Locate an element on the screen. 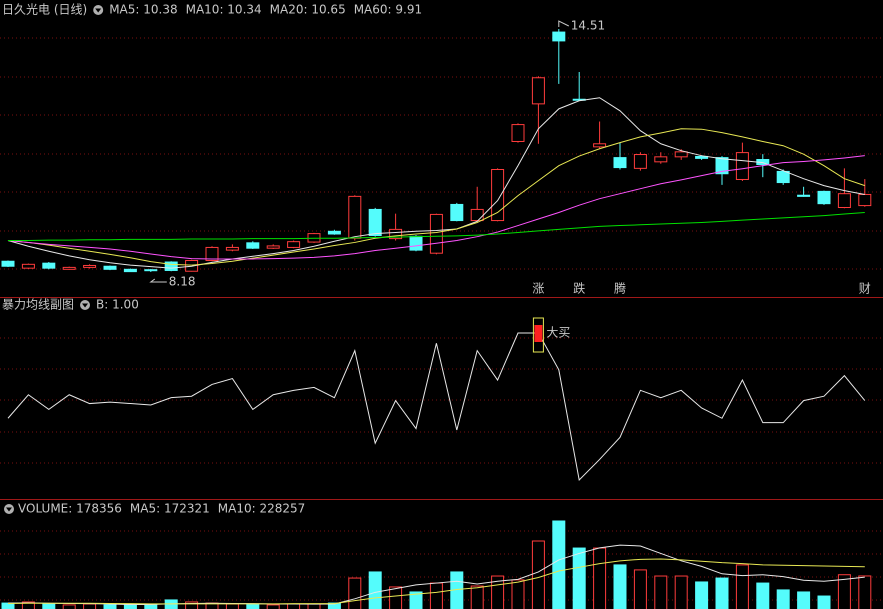 The width and height of the screenshot is (883, 609). signal-marker: 涨 is located at coordinates (538, 288).